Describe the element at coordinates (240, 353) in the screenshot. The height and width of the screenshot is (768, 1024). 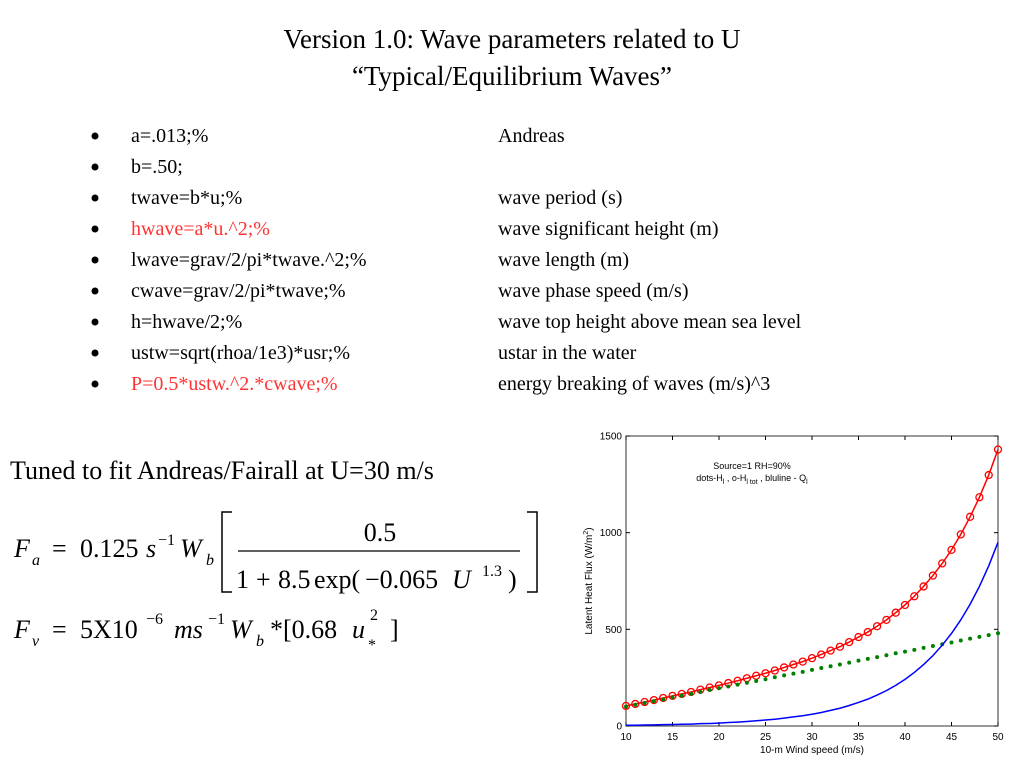
I see `code-text: ustw=sqrt(rhoa/1e3)*usr;%` at that location.